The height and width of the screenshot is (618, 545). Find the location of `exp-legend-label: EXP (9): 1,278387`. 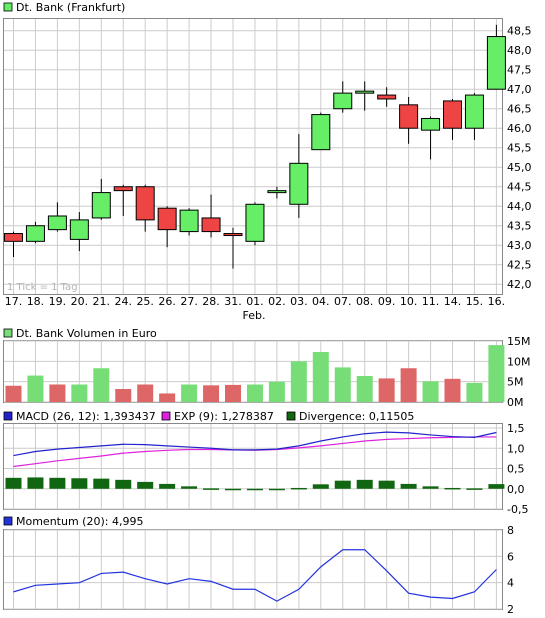

exp-legend-label: EXP (9): 1,278387 is located at coordinates (224, 416).